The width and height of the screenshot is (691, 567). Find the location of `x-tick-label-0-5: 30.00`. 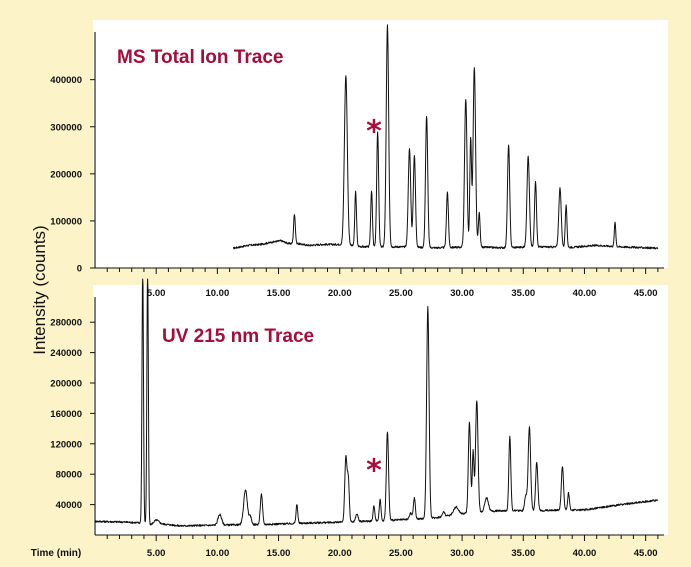

x-tick-label-0-5: 30.00 is located at coordinates (462, 293).